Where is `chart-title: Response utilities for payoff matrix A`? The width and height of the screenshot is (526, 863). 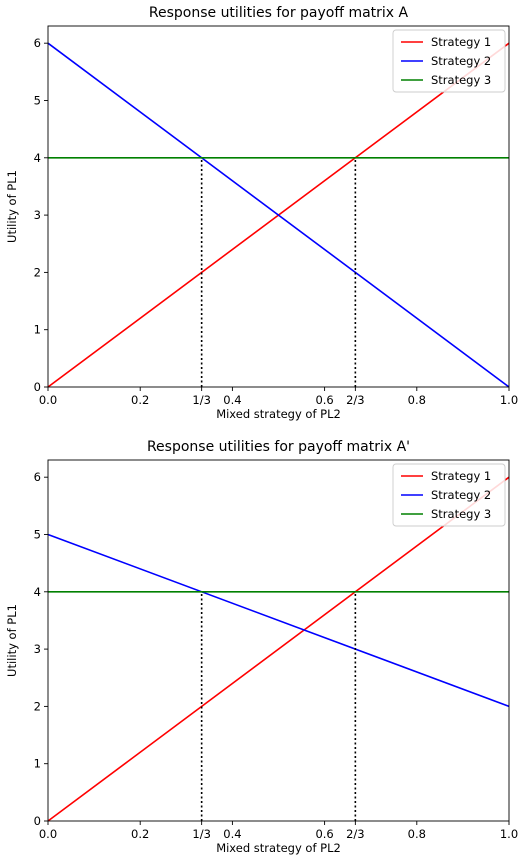
chart-title: Response utilities for payoff matrix A is located at coordinates (279, 13).